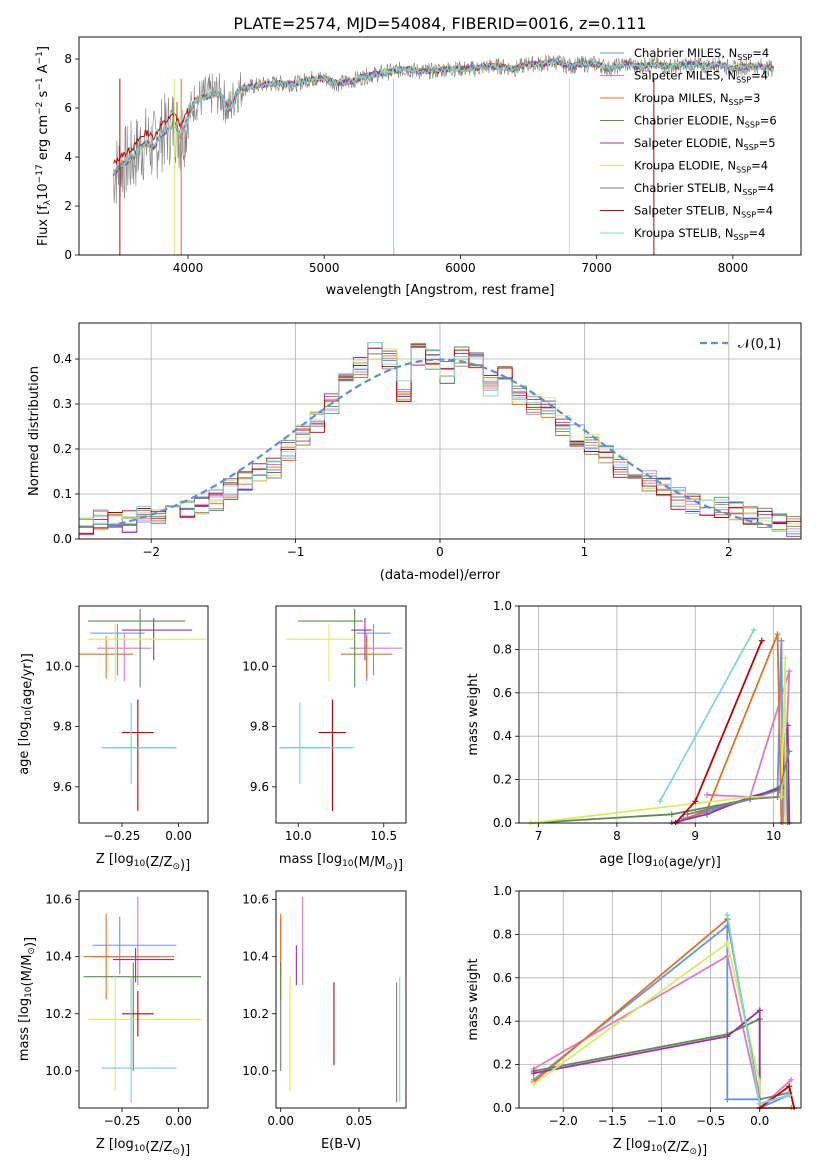 This screenshot has height=1170, width=819. Describe the element at coordinates (701, 167) in the screenshot. I see `legend-entry: Kroupa ELODIE, NSSP=4` at that location.